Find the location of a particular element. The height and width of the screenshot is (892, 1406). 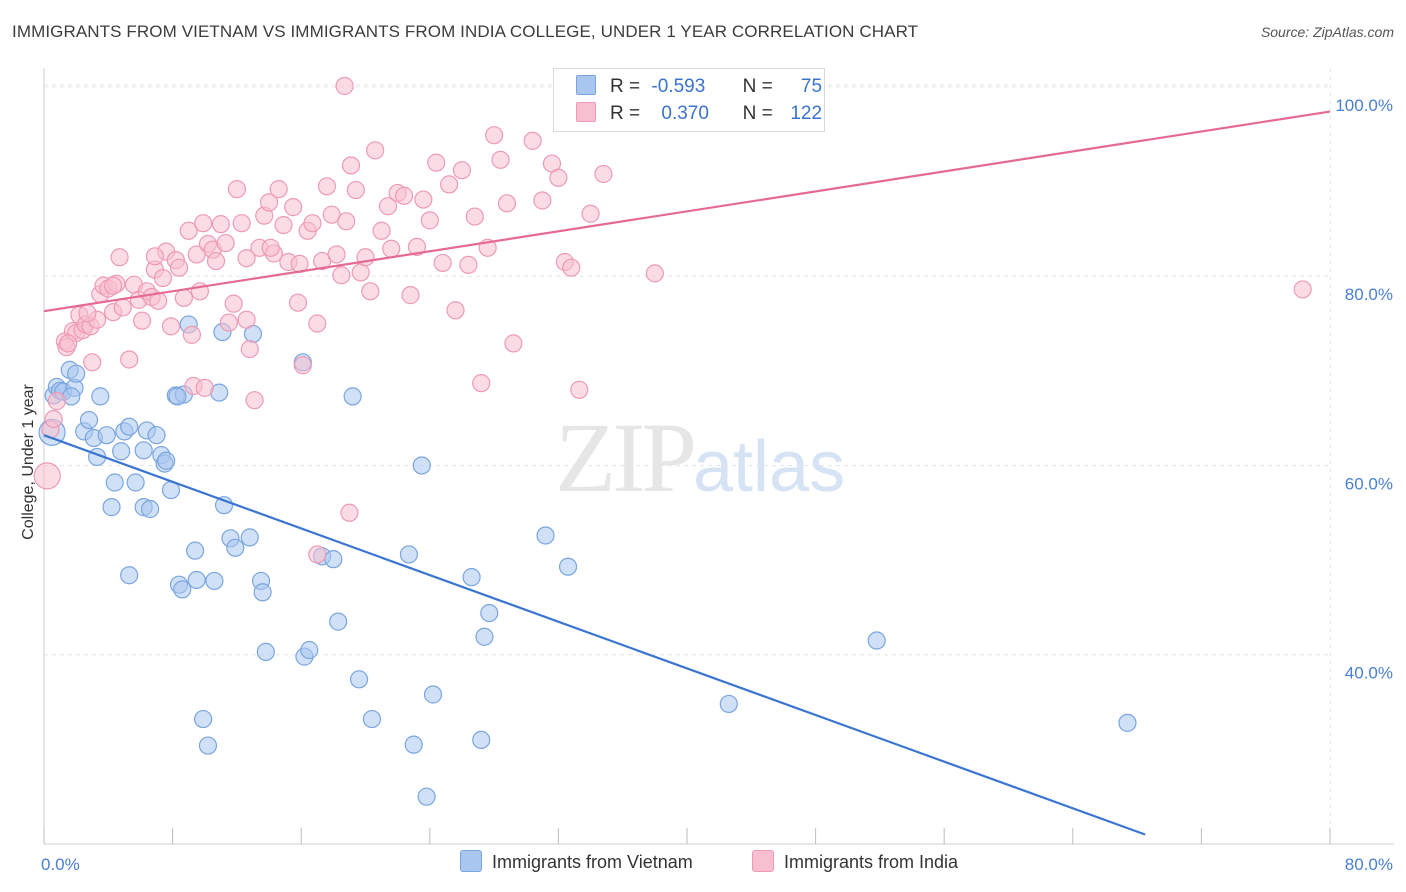

bottom-legend-india: Immigrants from India is located at coordinates (855, 861).